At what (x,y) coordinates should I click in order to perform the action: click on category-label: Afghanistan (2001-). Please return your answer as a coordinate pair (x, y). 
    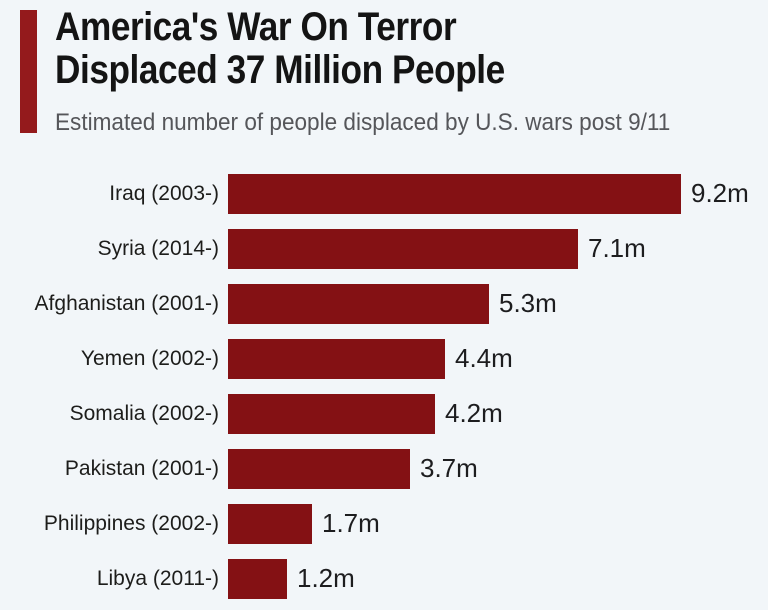
    Looking at the image, I should click on (126, 303).